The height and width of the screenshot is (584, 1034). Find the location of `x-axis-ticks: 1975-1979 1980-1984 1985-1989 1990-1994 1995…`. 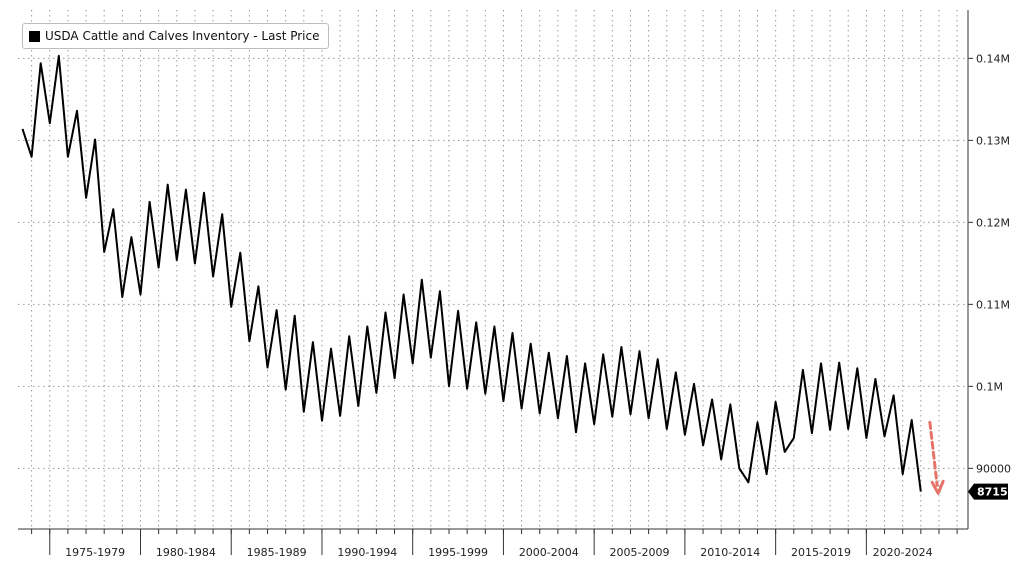

x-axis-ticks: 1975-1979 1980-1984 1985-1989 1990-1994 1995… is located at coordinates (499, 552).